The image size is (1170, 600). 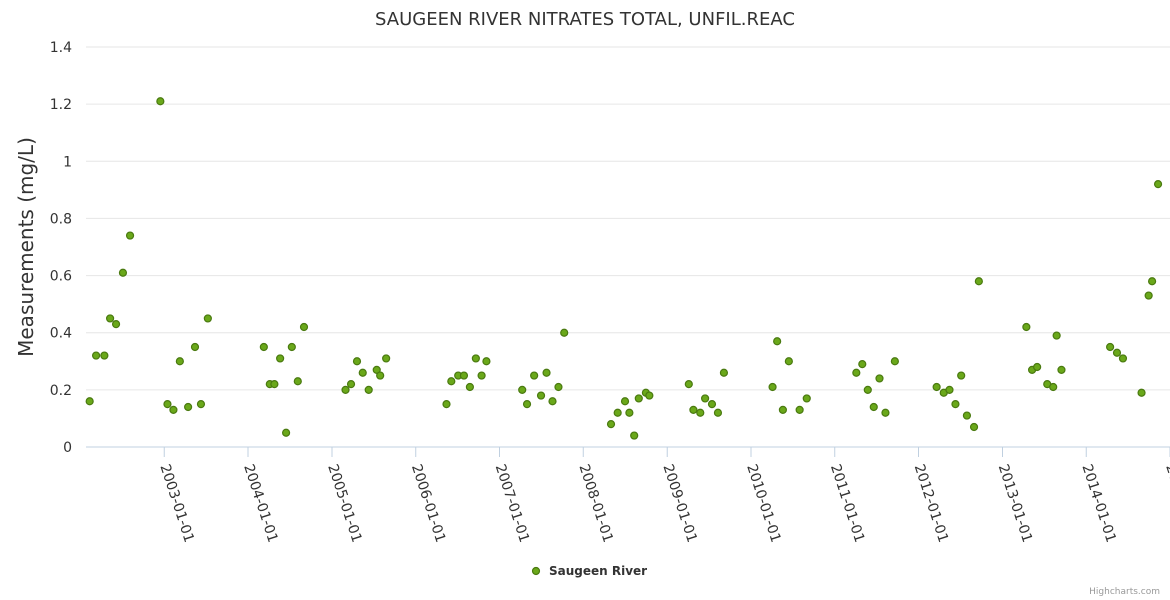 What do you see at coordinates (61, 248) in the screenshot?
I see `y-axis-ticks: 0 0.2 0.4 0.6 0.8 1 1.2 1.4` at bounding box center [61, 248].